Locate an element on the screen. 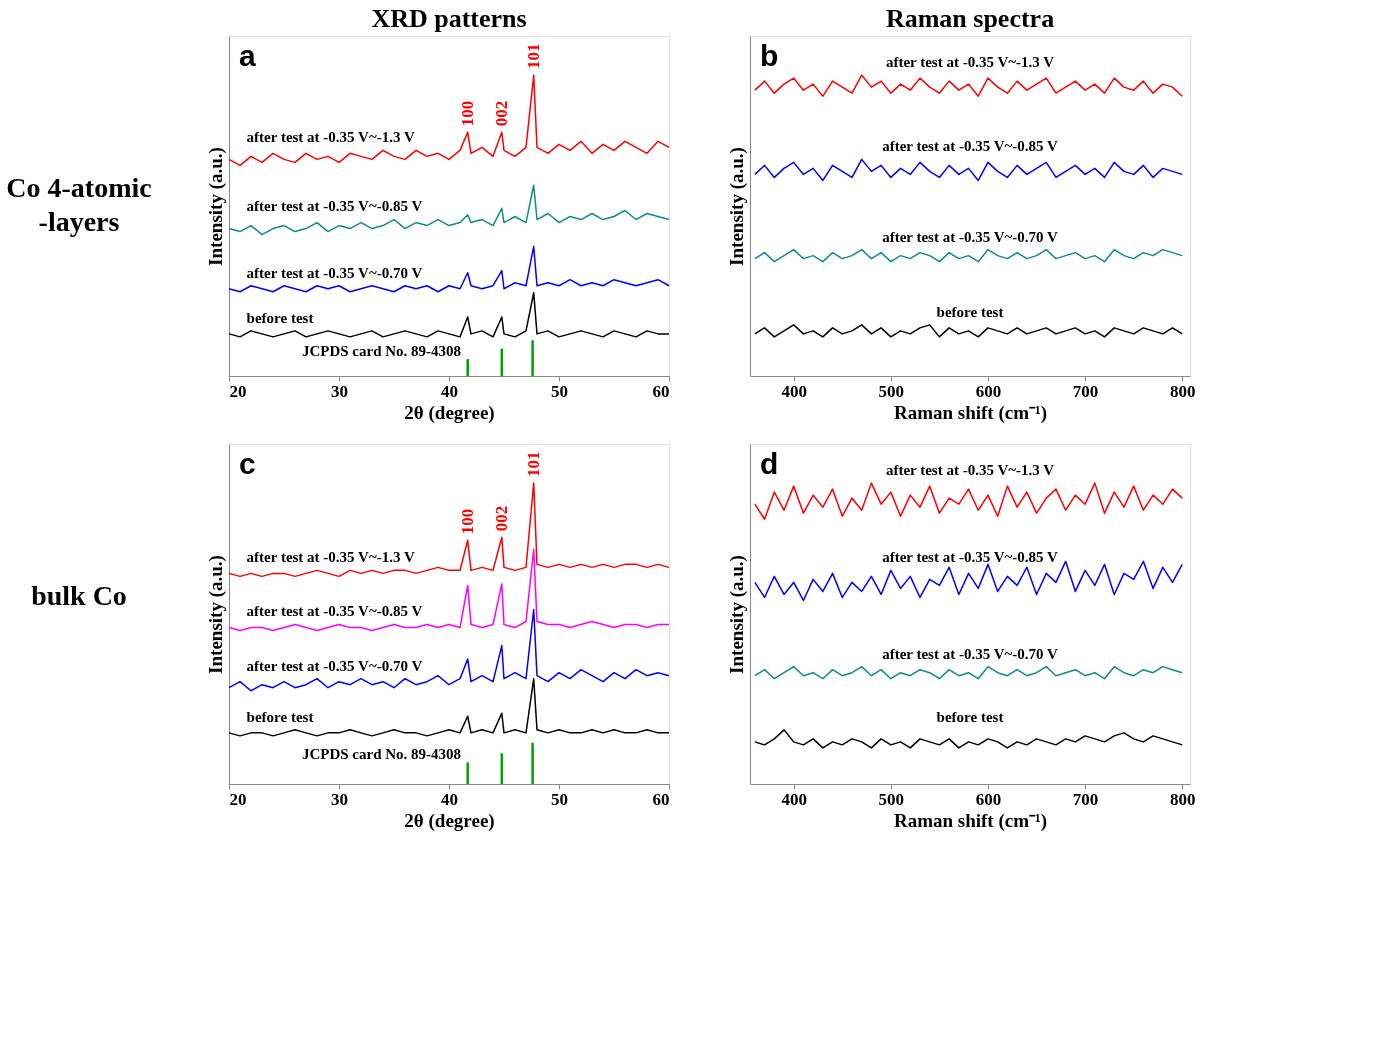 The image size is (1373, 1046). text: Co 4-atomic -layers is located at coordinates (79, 204).